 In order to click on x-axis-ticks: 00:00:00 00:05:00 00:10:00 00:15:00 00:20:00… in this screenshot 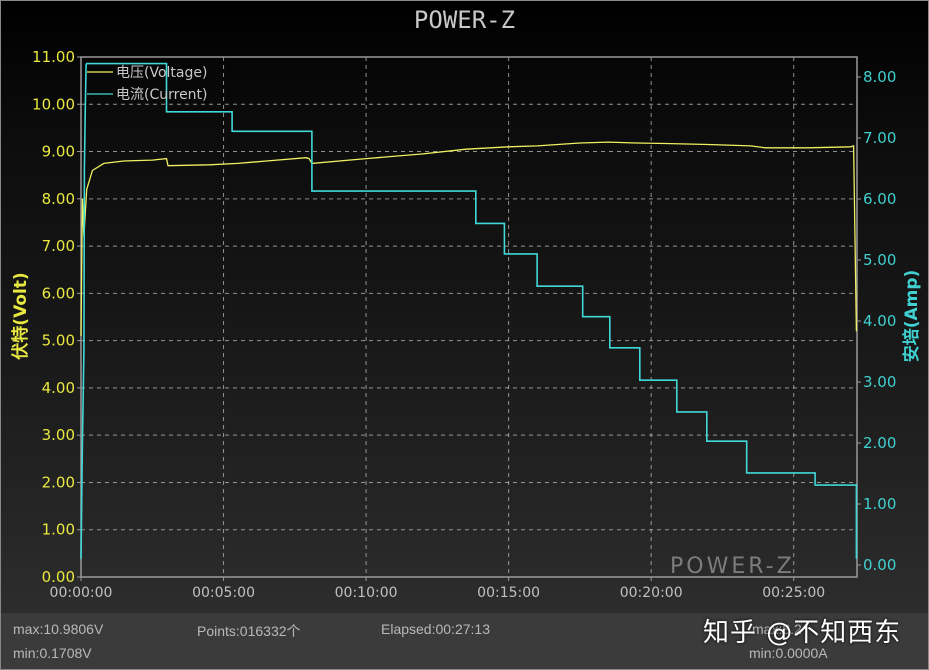, I will do `click(437, 589)`.